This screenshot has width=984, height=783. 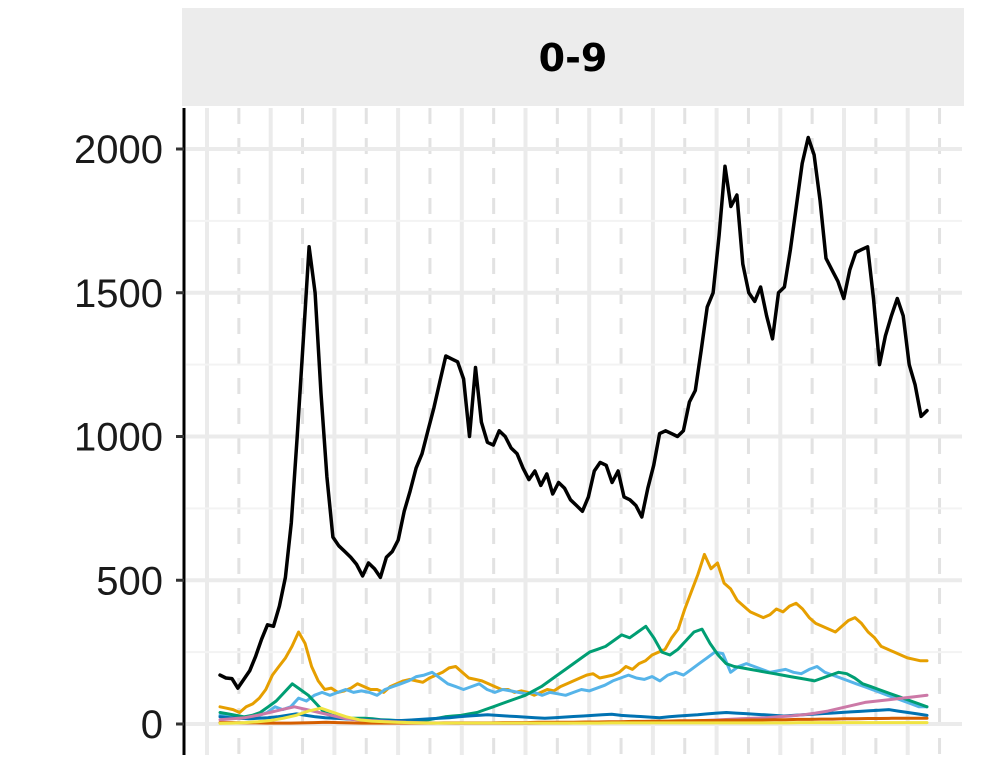 What do you see at coordinates (118, 150) in the screenshot?
I see `y-tick-label: 2000` at bounding box center [118, 150].